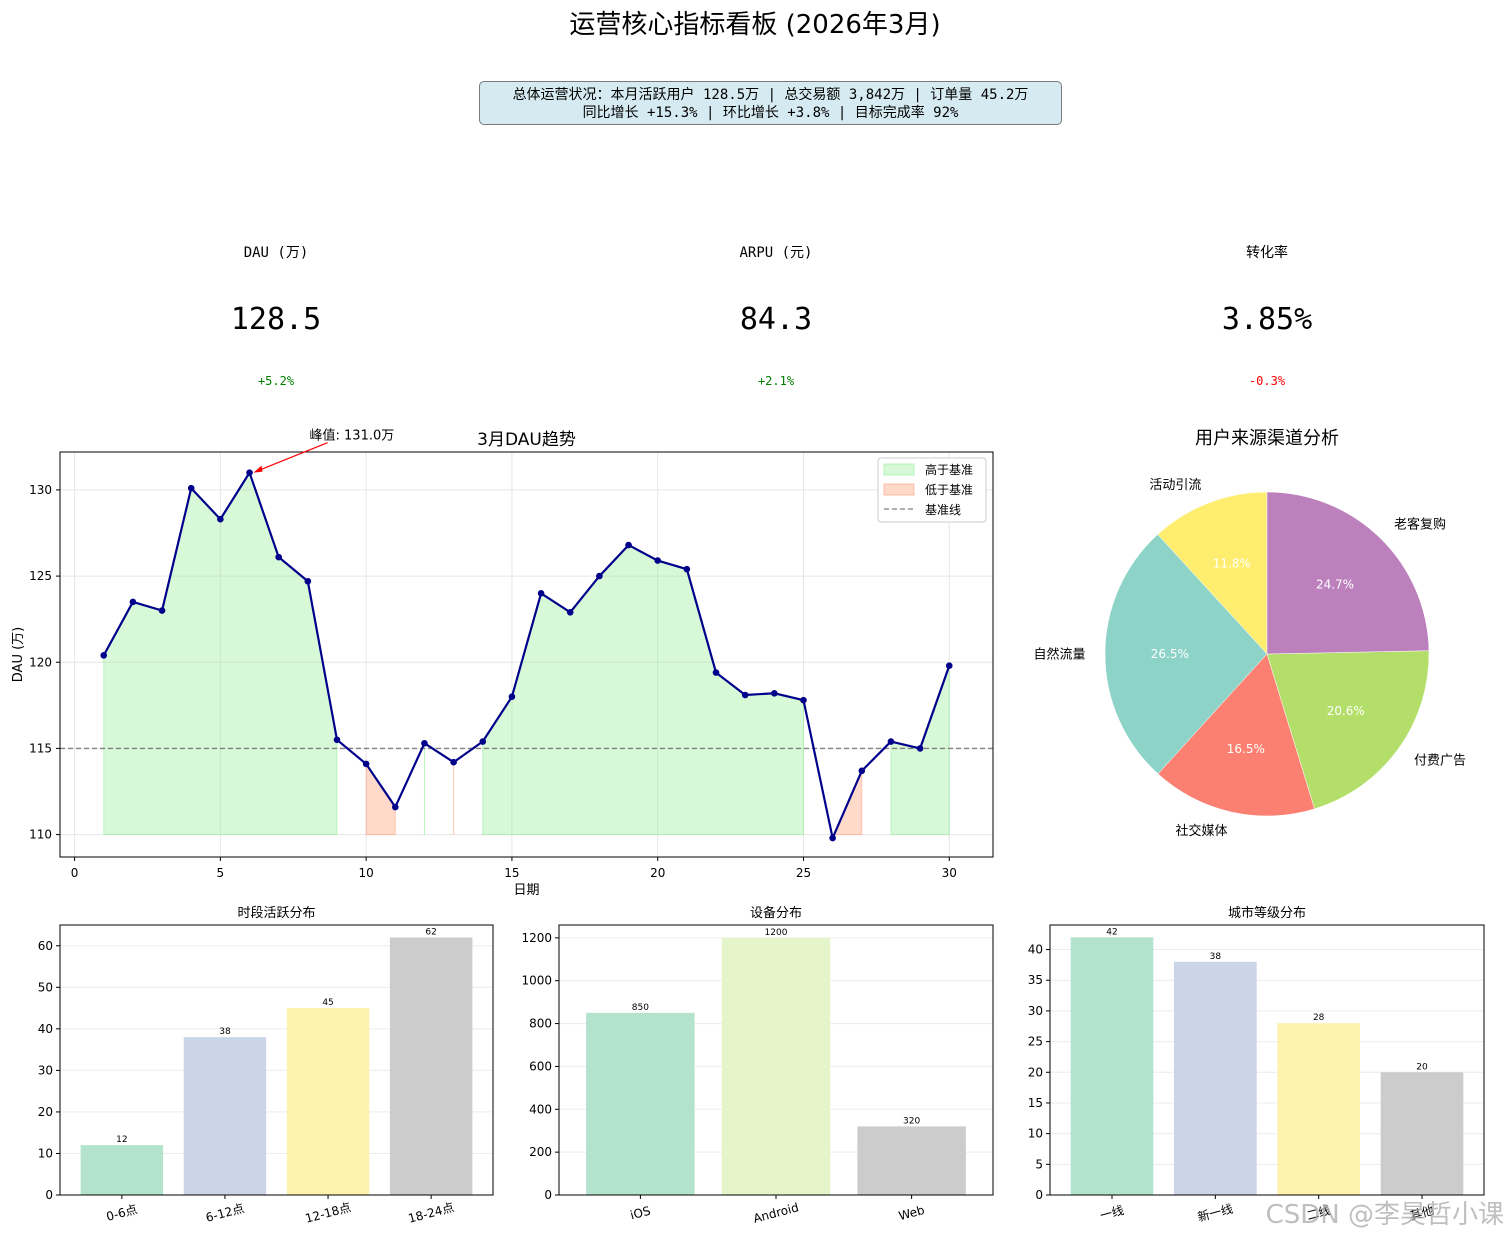  I want to click on y-tick-label: 50, so click(45, 987).